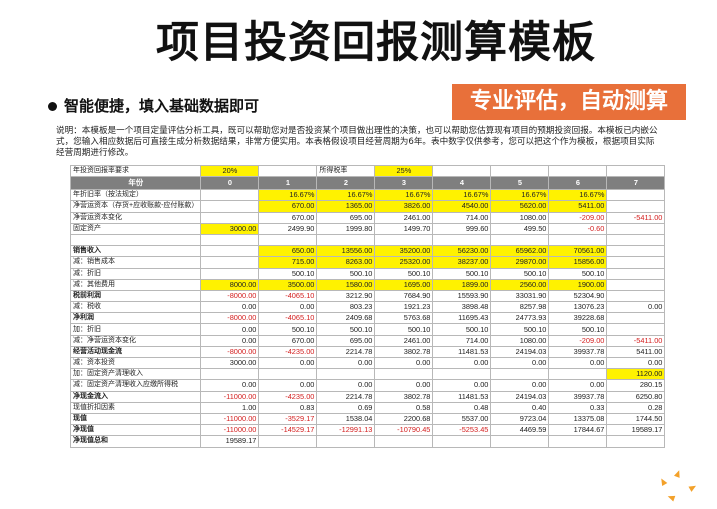 This screenshot has width=717, height=509. What do you see at coordinates (135, 228) in the screenshot?
I see `row-label: 固定资产` at bounding box center [135, 228].